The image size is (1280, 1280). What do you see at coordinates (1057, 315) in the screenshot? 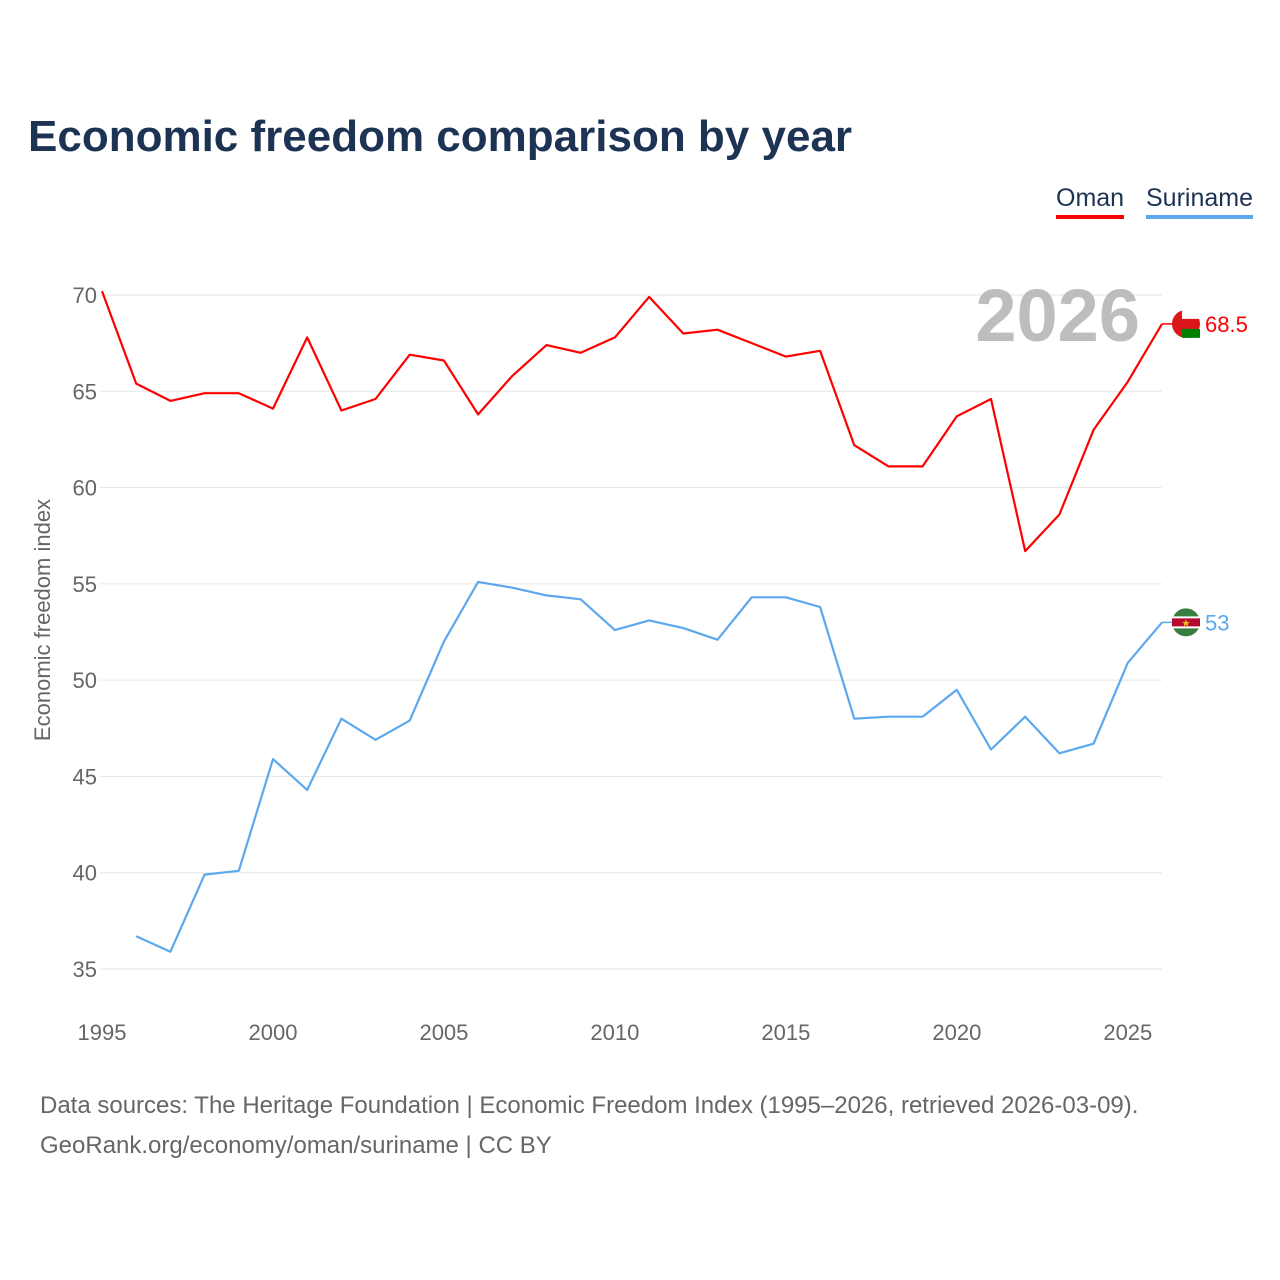
I see `year-label: 2026` at bounding box center [1057, 315].